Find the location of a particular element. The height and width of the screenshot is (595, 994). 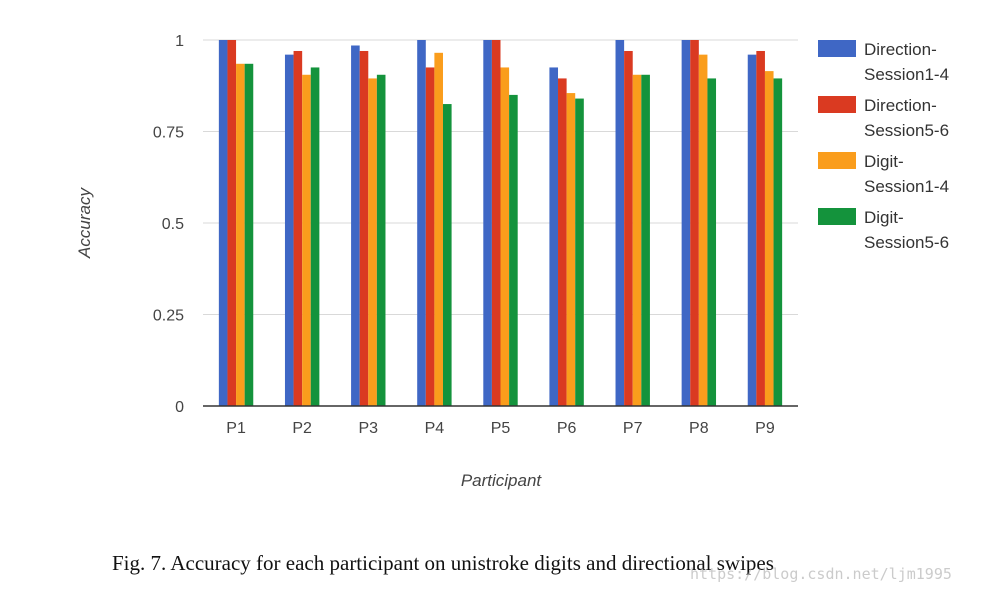

x-tick-label: P2 is located at coordinates (302, 428).